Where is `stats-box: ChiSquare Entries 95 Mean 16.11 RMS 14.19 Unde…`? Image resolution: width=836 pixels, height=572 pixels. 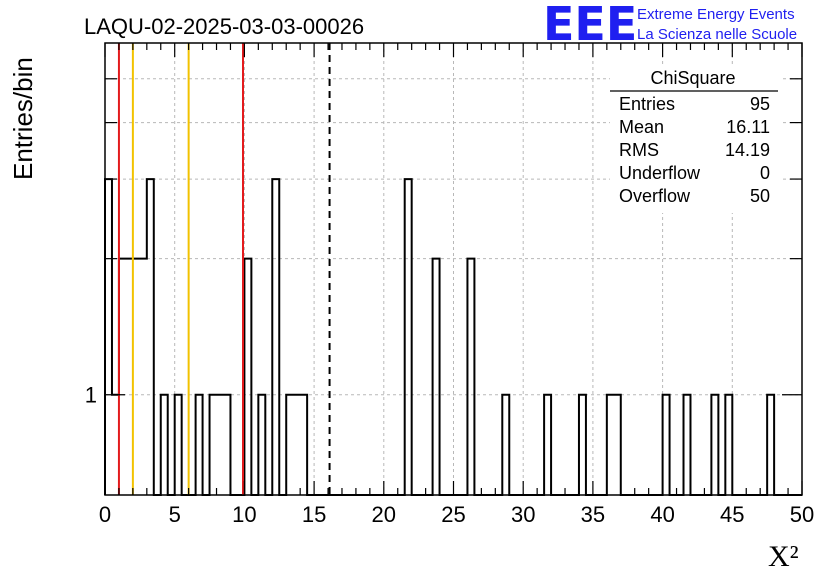 stats-box: ChiSquare Entries 95 Mean 16.11 RMS 14.19 Unde… is located at coordinates (695, 140).